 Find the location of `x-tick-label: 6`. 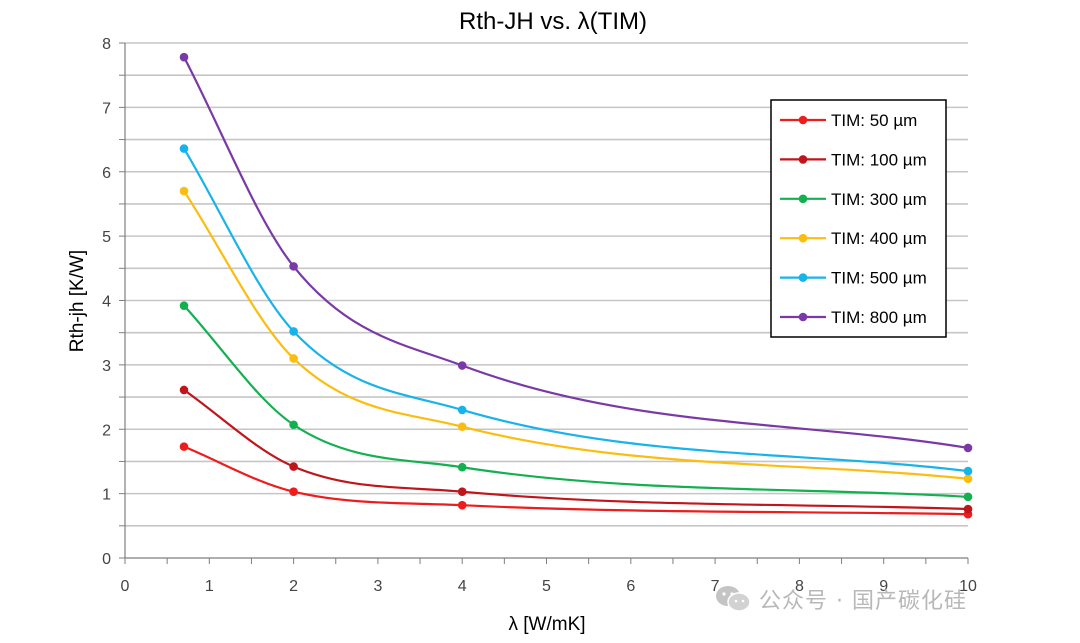

x-tick-label: 6 is located at coordinates (630, 586).